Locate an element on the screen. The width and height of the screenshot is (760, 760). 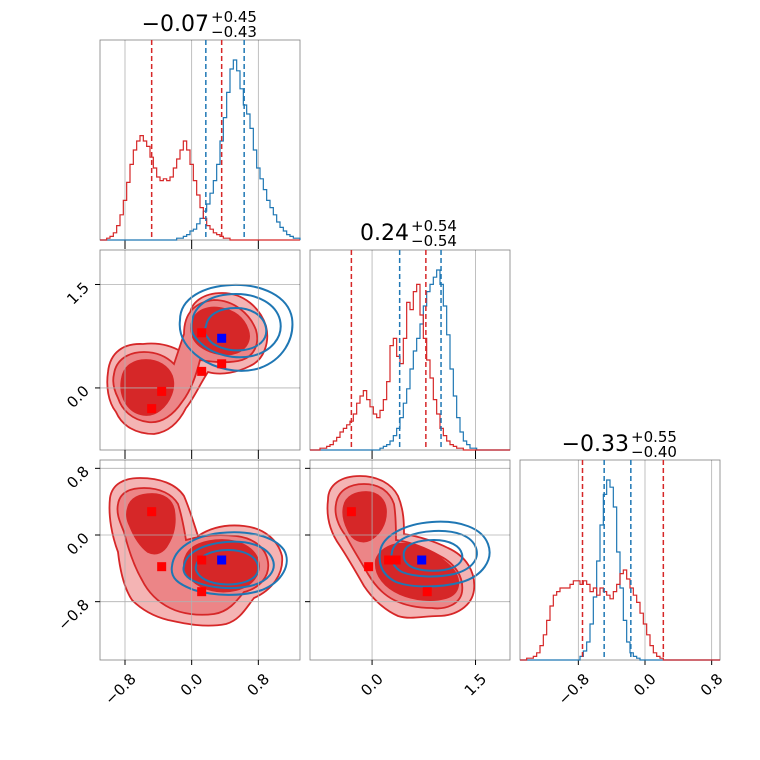
title-p0-value: −0.07 is located at coordinates (175, 24).